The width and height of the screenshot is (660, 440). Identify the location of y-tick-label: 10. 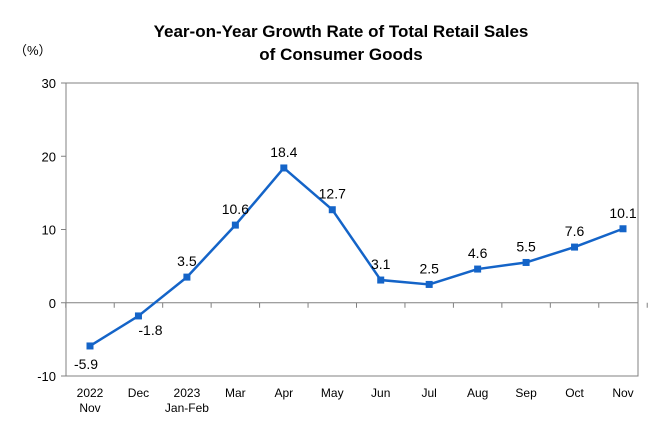
(49, 230).